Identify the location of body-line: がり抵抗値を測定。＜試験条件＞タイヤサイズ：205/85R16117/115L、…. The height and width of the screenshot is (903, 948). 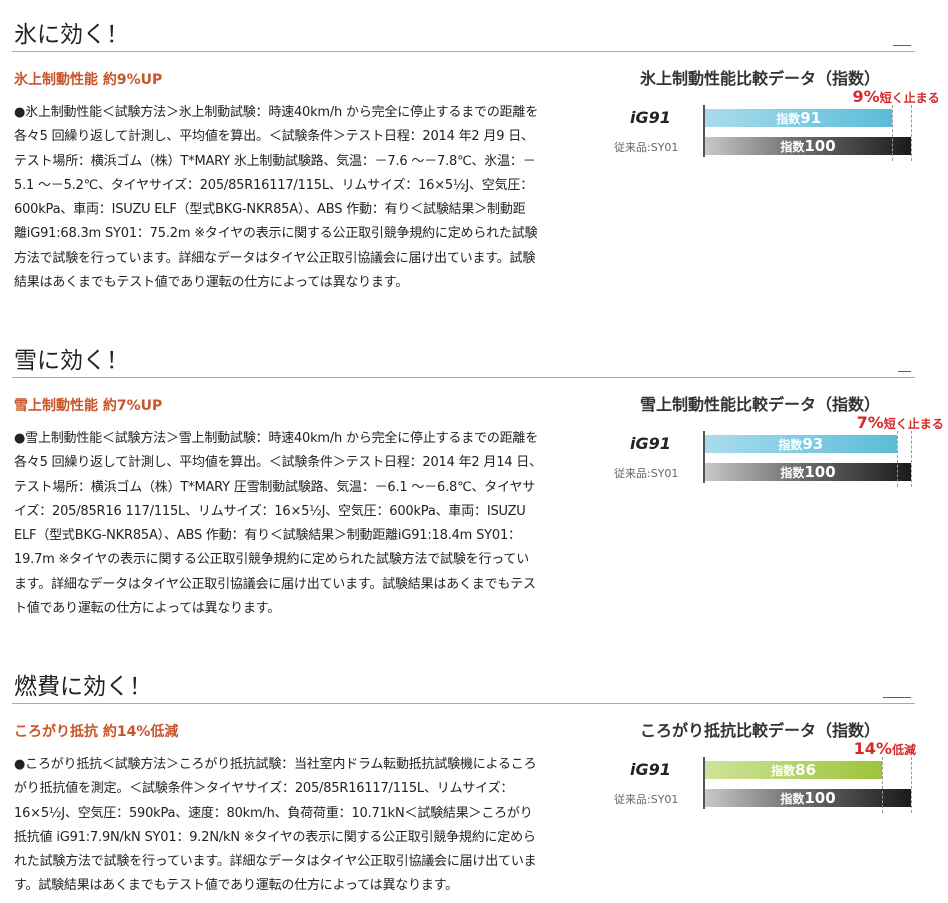
(264, 789).